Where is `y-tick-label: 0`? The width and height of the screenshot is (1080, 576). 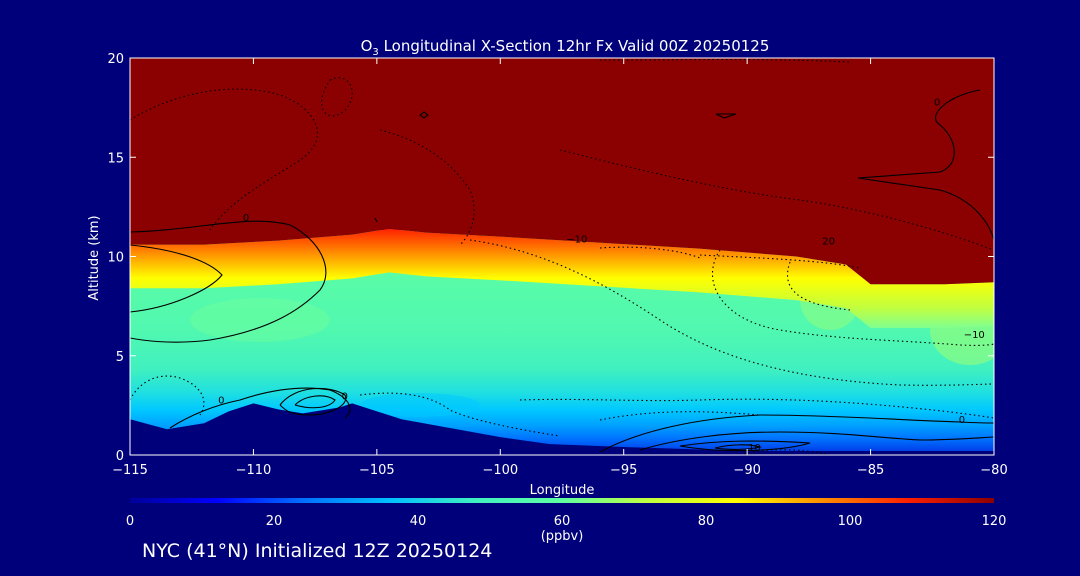
y-tick-label: 0 is located at coordinates (120, 456).